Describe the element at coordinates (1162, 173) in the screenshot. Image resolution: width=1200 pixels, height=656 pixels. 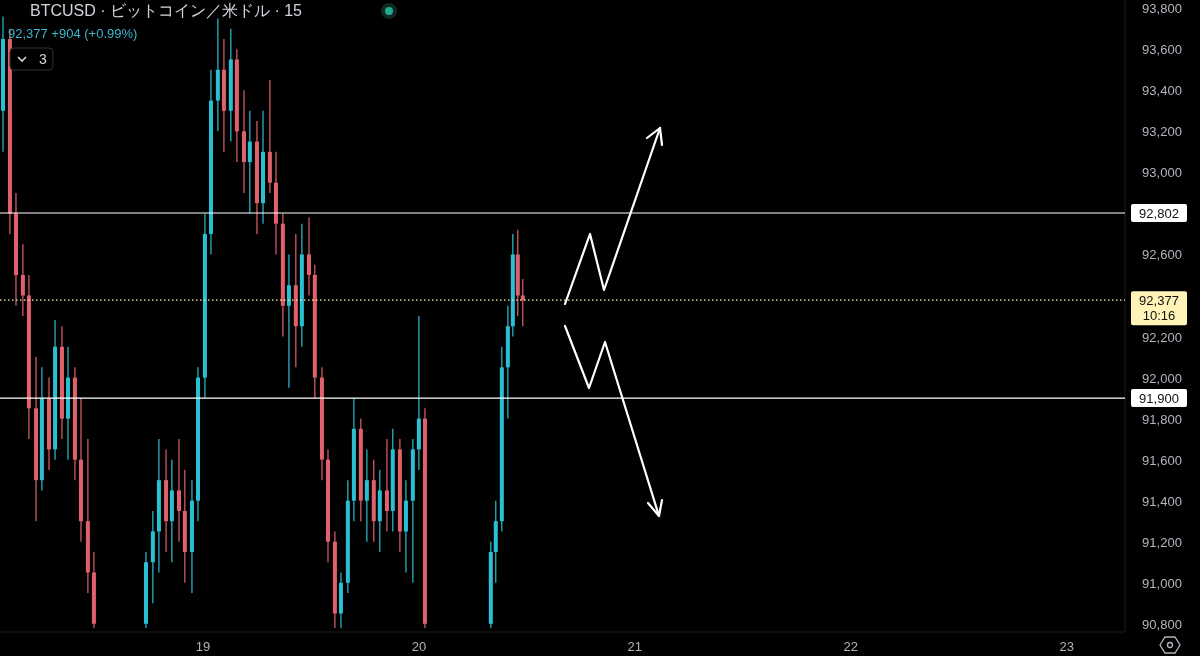
I see `y-tick-label: 93,000` at that location.